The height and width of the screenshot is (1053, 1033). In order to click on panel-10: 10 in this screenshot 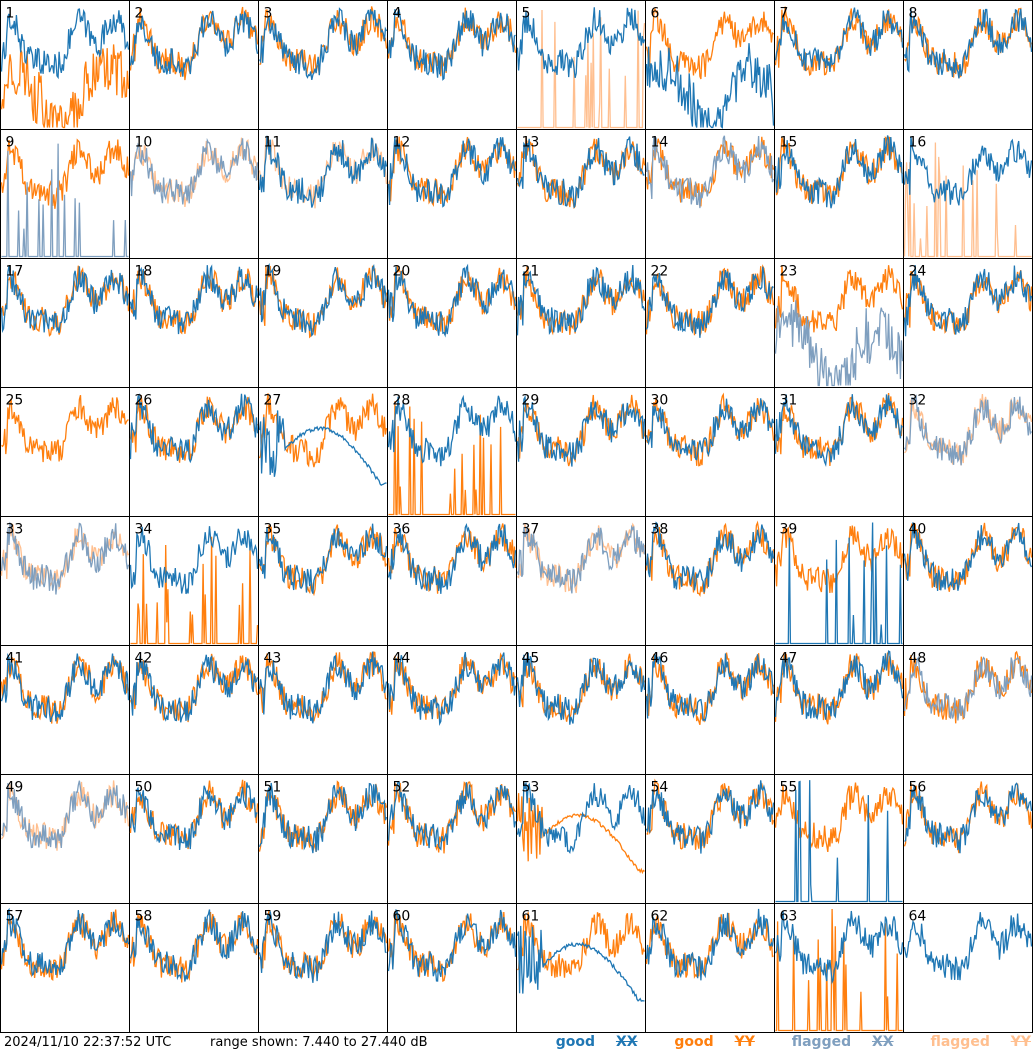, I will do `click(194, 194)`.